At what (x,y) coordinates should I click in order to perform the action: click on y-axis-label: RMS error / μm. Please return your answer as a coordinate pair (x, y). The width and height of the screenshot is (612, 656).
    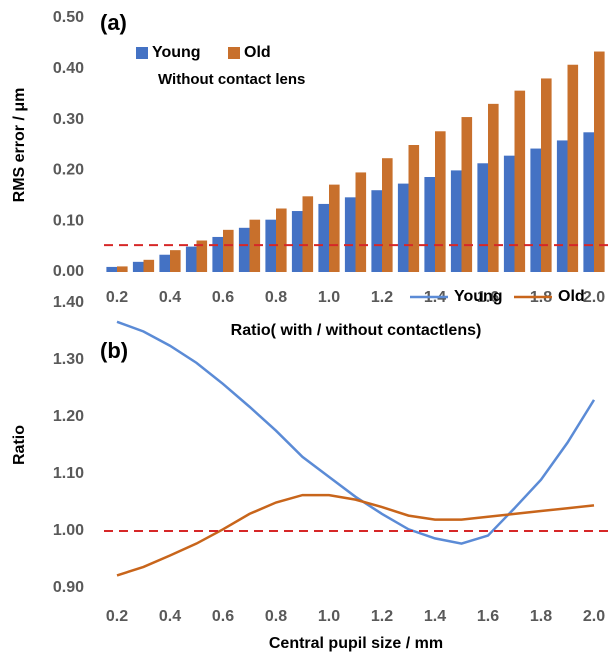
    Looking at the image, I should click on (19, 145).